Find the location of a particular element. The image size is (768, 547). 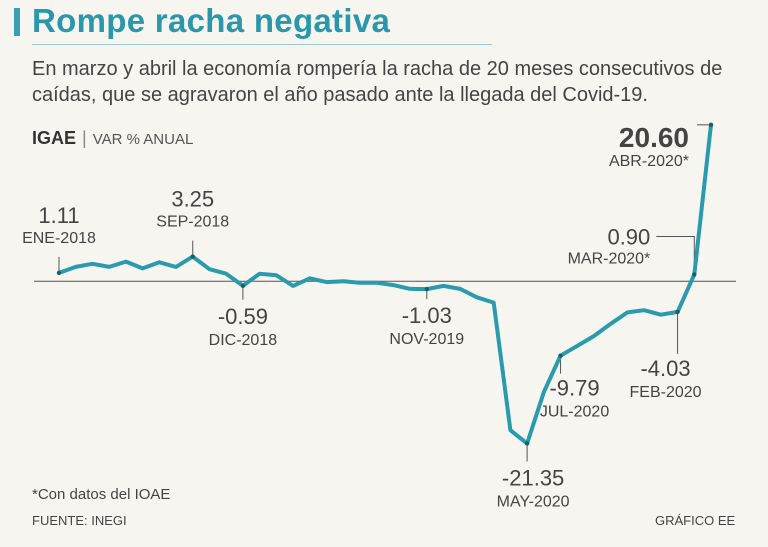

value-label-feb-2020: -4.03 is located at coordinates (665, 368).